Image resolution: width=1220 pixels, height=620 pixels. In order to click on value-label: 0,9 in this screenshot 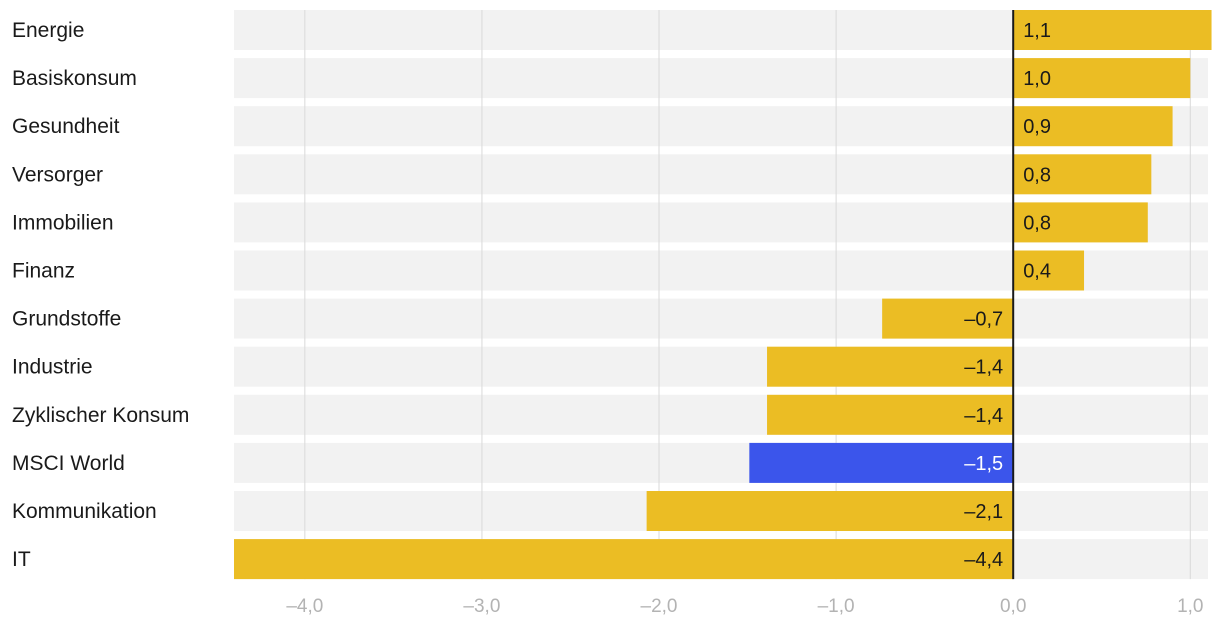, I will do `click(1037, 127)`.